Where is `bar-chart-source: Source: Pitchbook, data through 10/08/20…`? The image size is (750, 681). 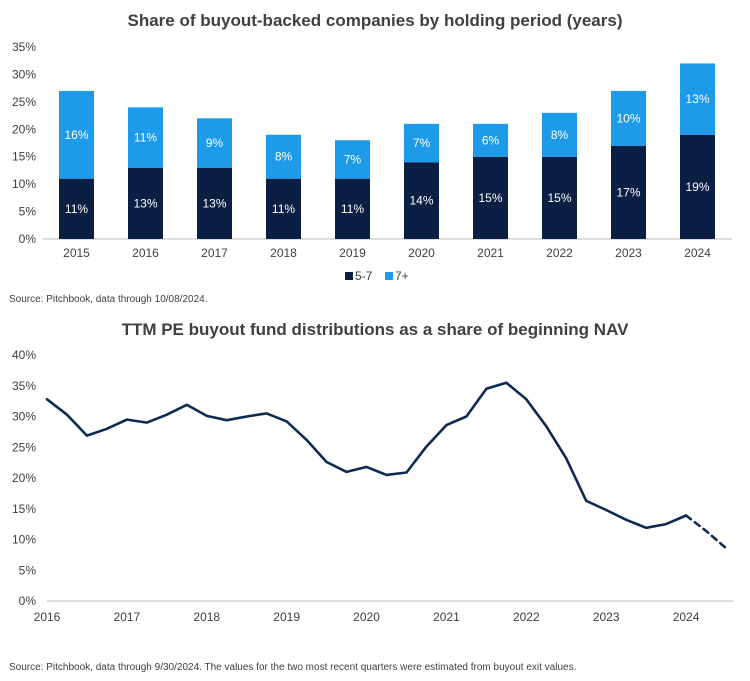 bar-chart-source: Source: Pitchbook, data through 10/08/20… is located at coordinates (108, 299).